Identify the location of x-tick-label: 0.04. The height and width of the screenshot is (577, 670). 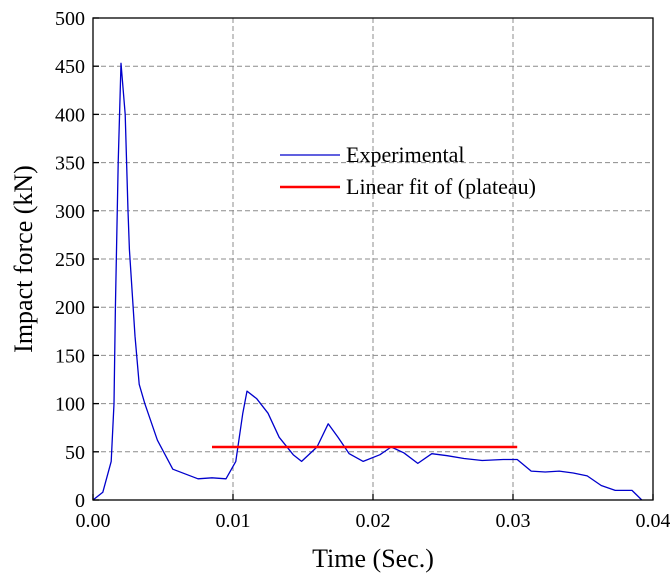
(653, 521).